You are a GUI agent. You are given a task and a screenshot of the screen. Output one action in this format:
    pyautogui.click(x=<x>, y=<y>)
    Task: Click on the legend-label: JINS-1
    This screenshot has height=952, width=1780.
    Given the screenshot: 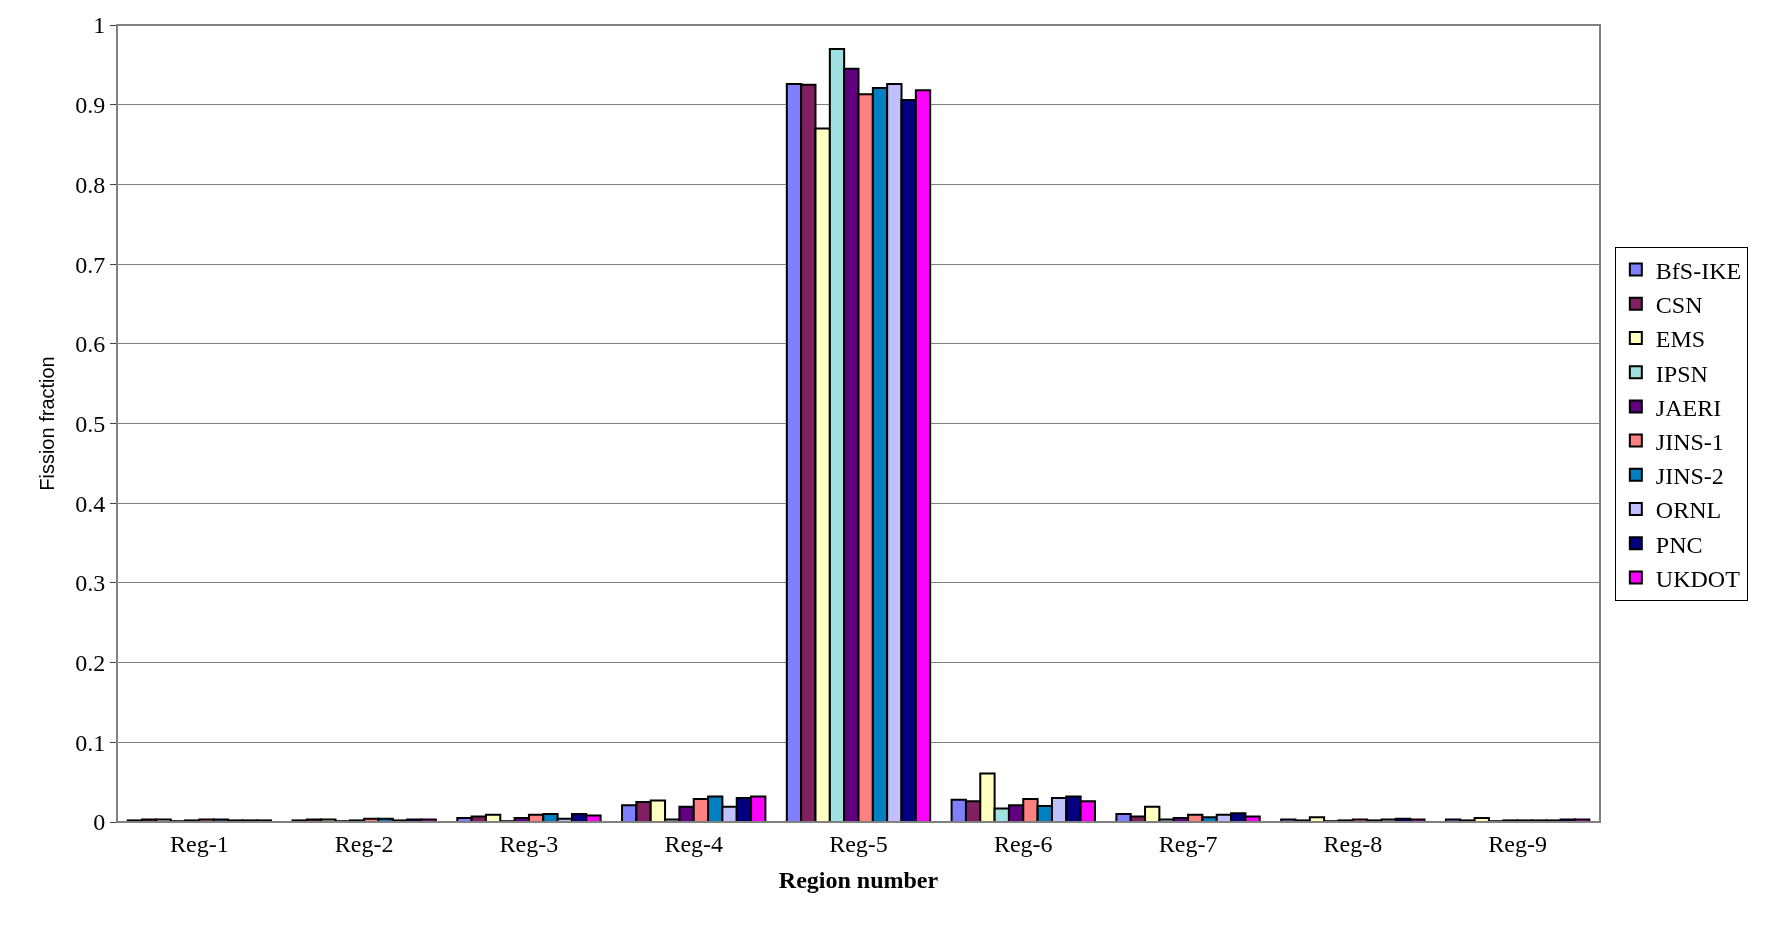 What is the action you would take?
    pyautogui.click(x=1689, y=441)
    